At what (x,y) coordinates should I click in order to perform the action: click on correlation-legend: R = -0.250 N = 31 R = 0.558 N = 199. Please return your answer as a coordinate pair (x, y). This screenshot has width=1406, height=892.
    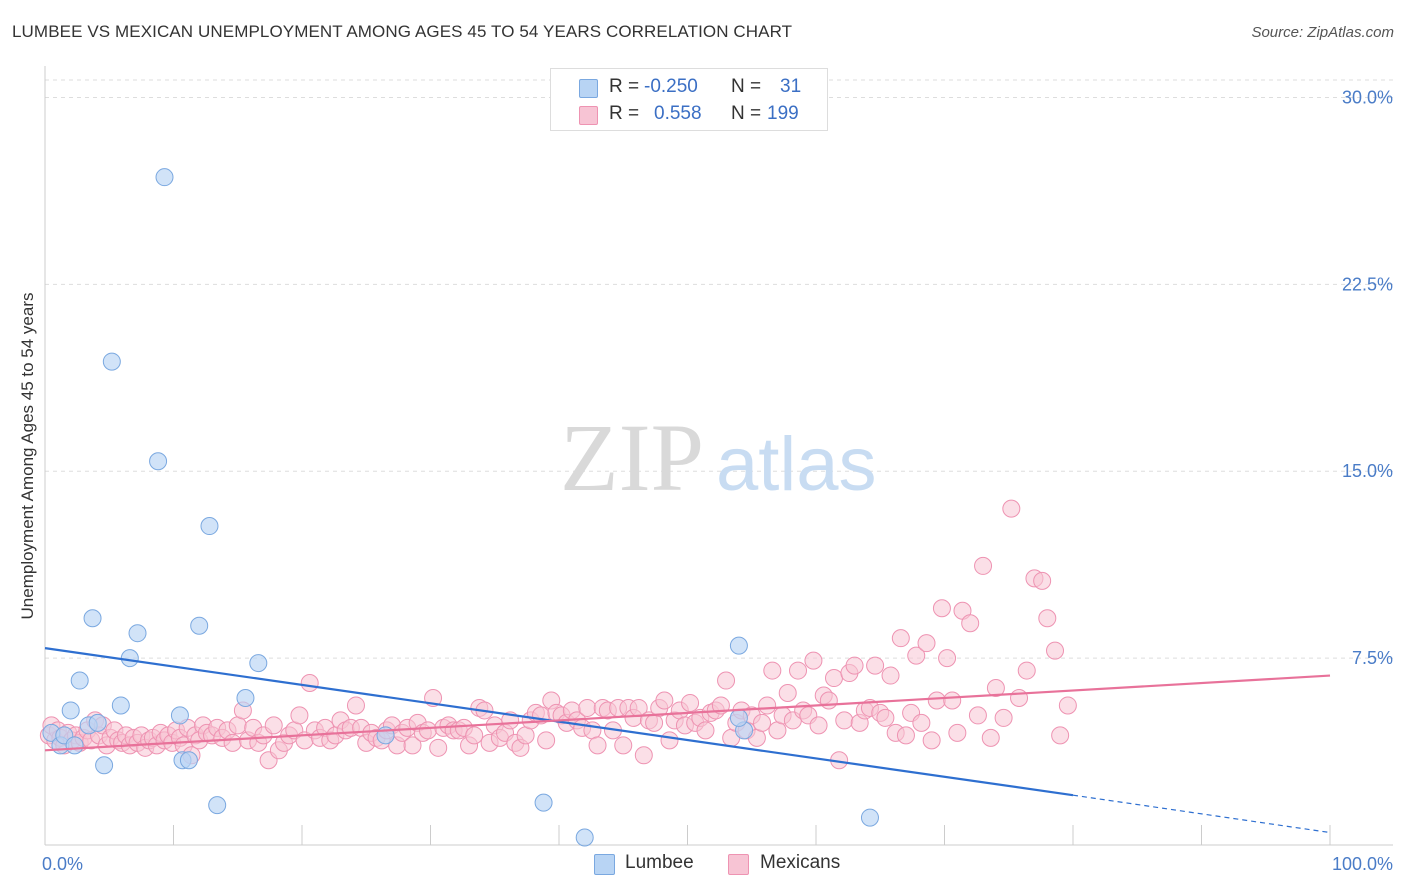
    Looking at the image, I should click on (689, 99).